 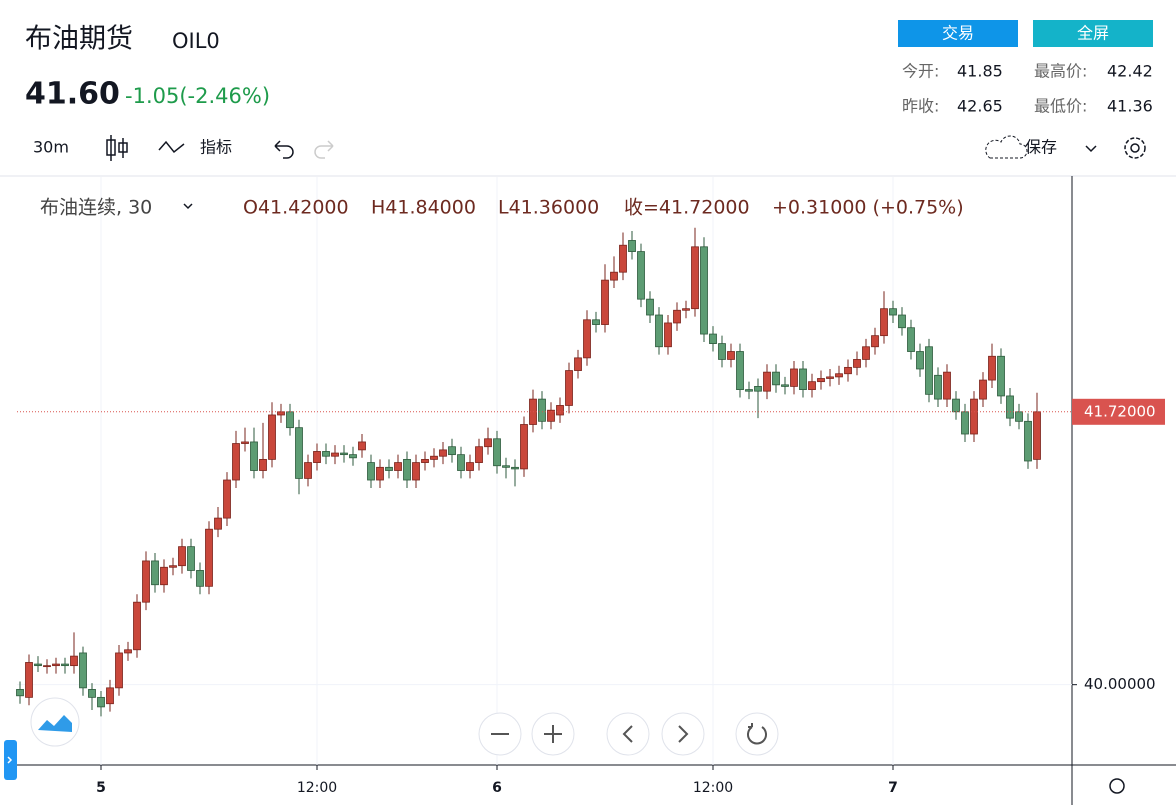 I want to click on stat-label: 最低价:, so click(x=1060, y=106).